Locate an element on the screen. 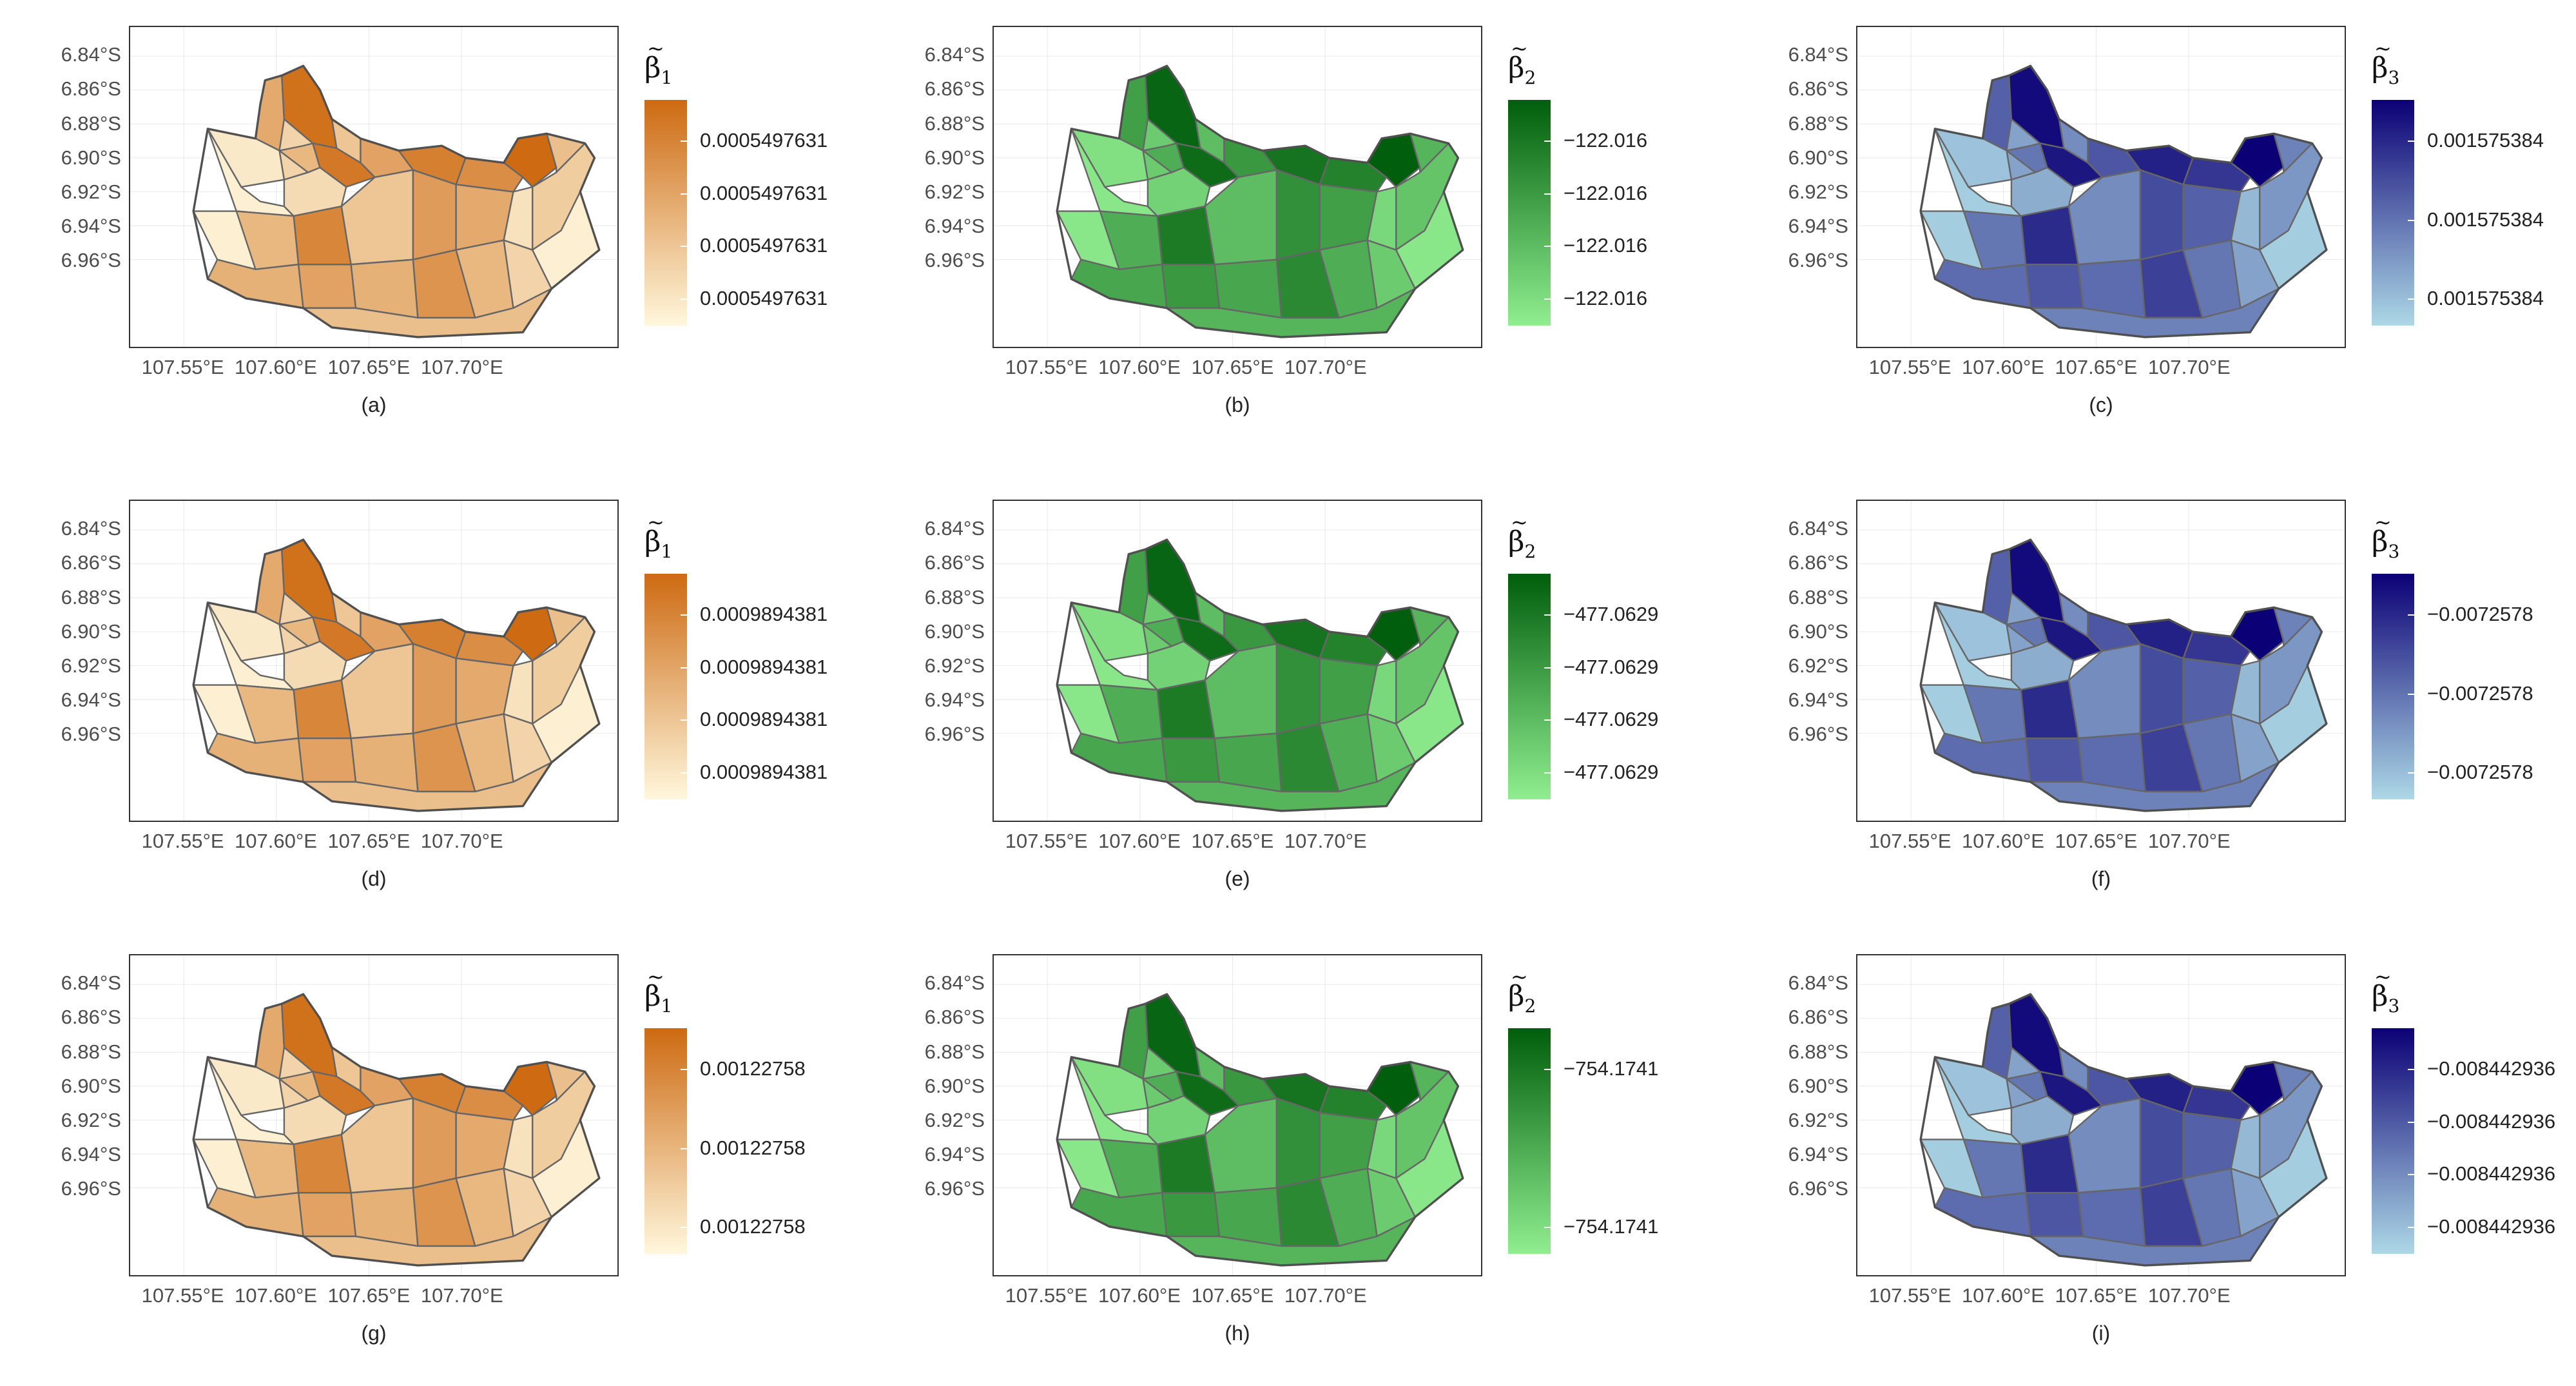 Image resolution: width=2576 pixels, height=1386 pixels. x-tick-label: 107.60°E is located at coordinates (1139, 1295).